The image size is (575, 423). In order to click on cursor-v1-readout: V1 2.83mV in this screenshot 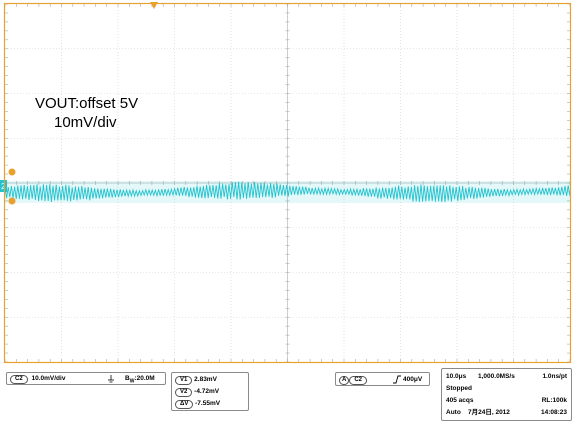, I will do `click(196, 380)`.